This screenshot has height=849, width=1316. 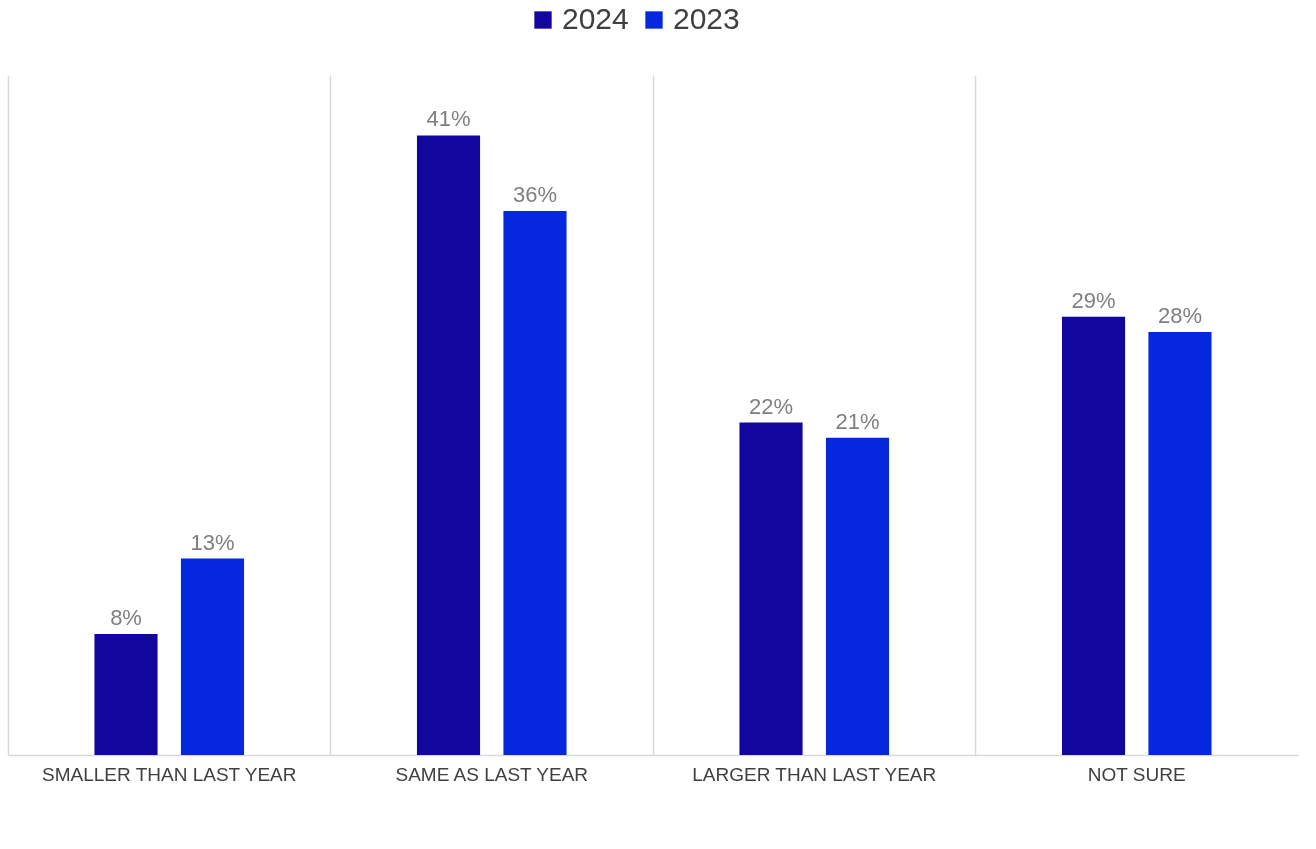 I want to click on data-label: 22%, so click(x=771, y=406).